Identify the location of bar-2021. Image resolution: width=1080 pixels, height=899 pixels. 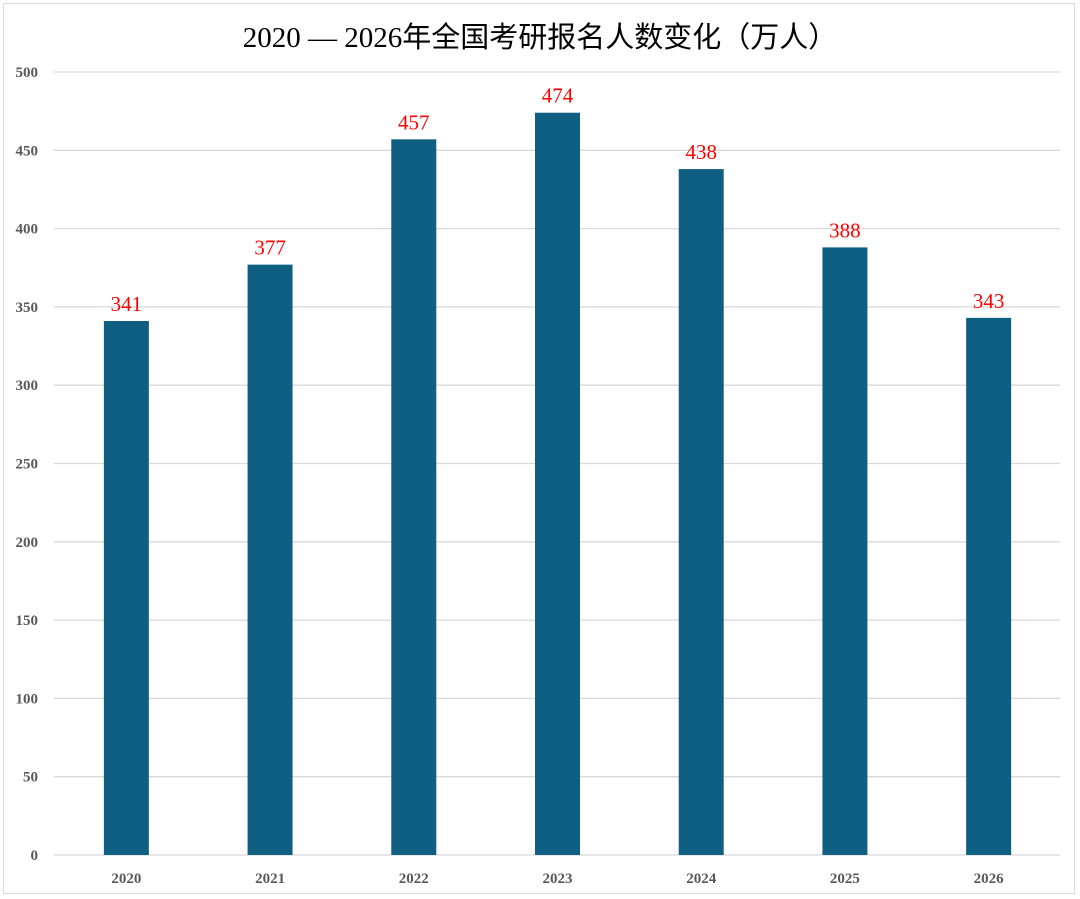
(270, 559).